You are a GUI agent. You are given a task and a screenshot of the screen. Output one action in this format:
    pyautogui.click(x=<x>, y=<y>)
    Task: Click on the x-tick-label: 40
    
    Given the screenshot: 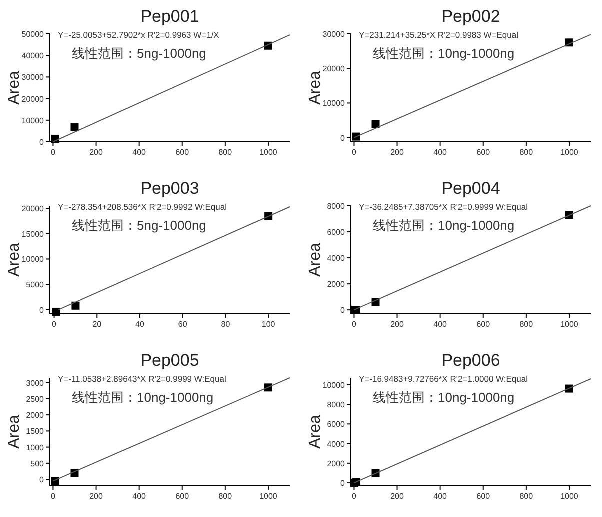 What is the action you would take?
    pyautogui.click(x=140, y=324)
    